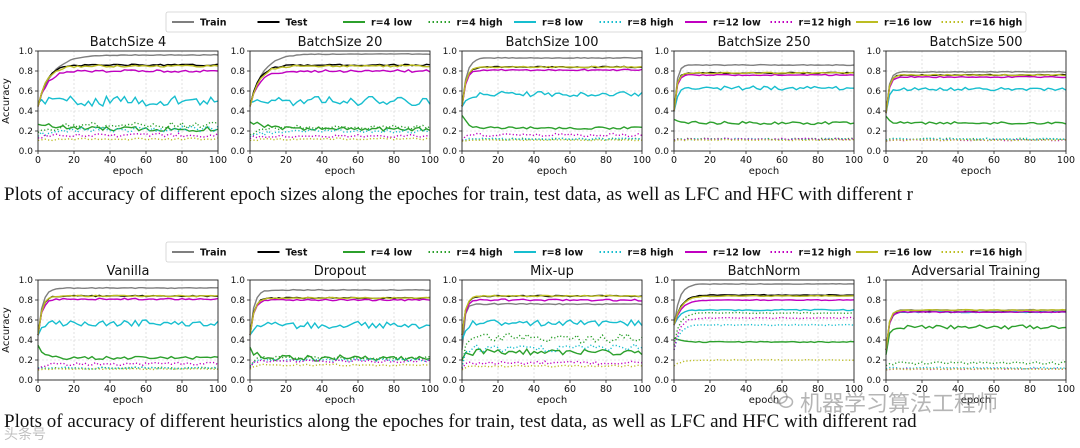  What do you see at coordinates (552, 271) in the screenshot?
I see `subplot-title: Mix-up` at bounding box center [552, 271].